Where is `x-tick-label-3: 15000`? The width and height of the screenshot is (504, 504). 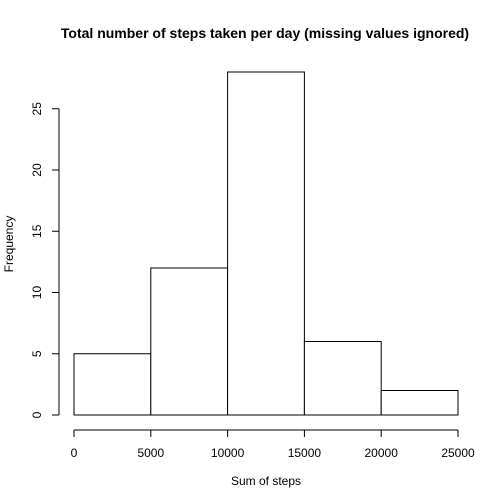
x-tick-label-3: 15000 is located at coordinates (305, 453).